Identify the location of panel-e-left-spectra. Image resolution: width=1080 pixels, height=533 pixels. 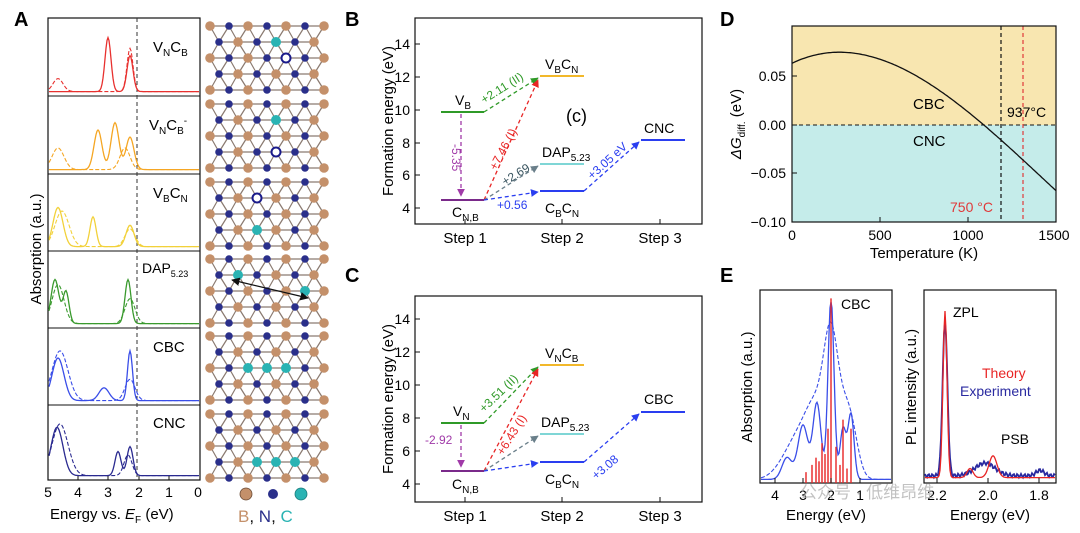
(825, 390).